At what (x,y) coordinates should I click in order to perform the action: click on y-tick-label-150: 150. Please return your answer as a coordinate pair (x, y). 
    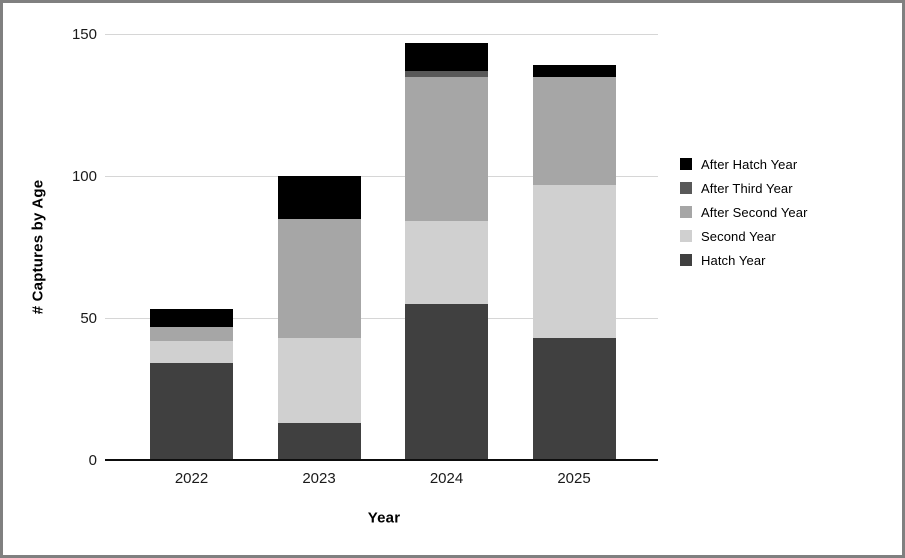
    Looking at the image, I should click on (84, 34).